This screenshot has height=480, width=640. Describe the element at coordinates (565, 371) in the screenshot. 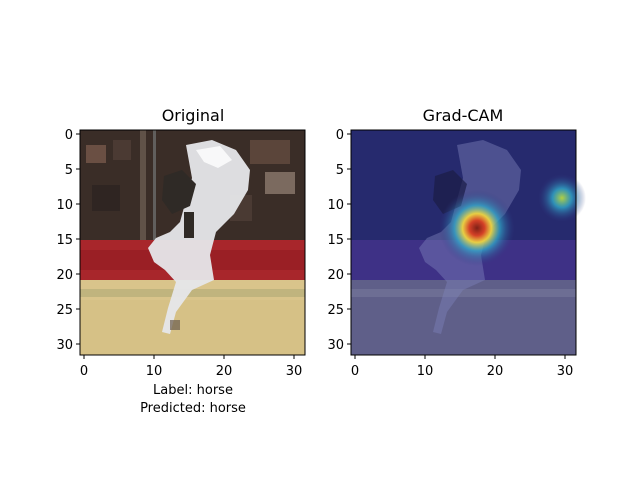

I see `gradcam-x-tick-30: 30` at that location.